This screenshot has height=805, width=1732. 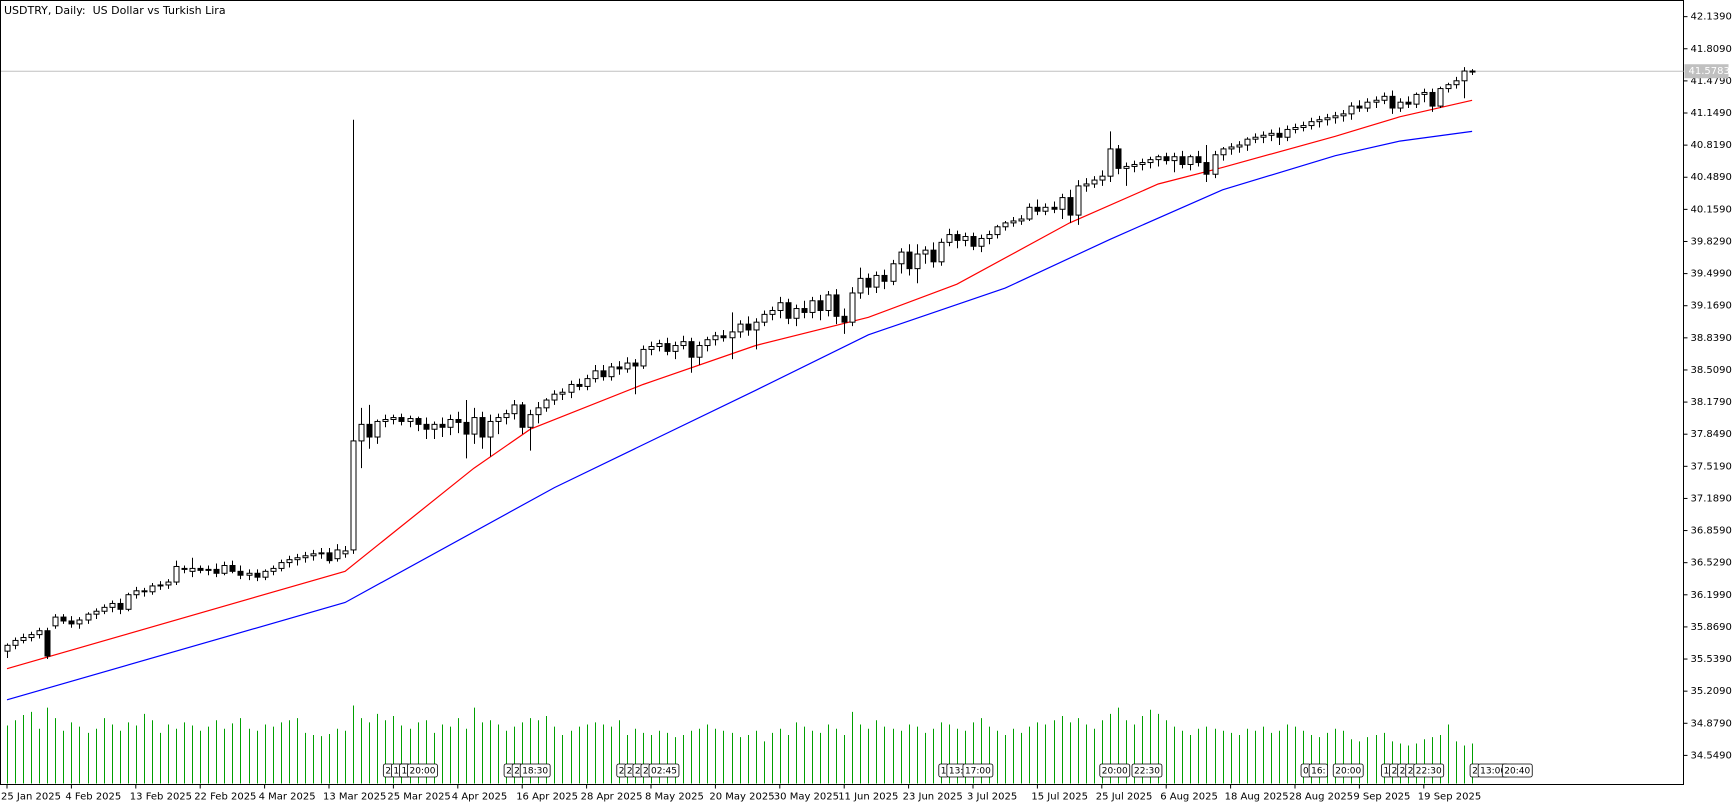 I want to click on event-marker: 20:00, so click(x=1348, y=770).